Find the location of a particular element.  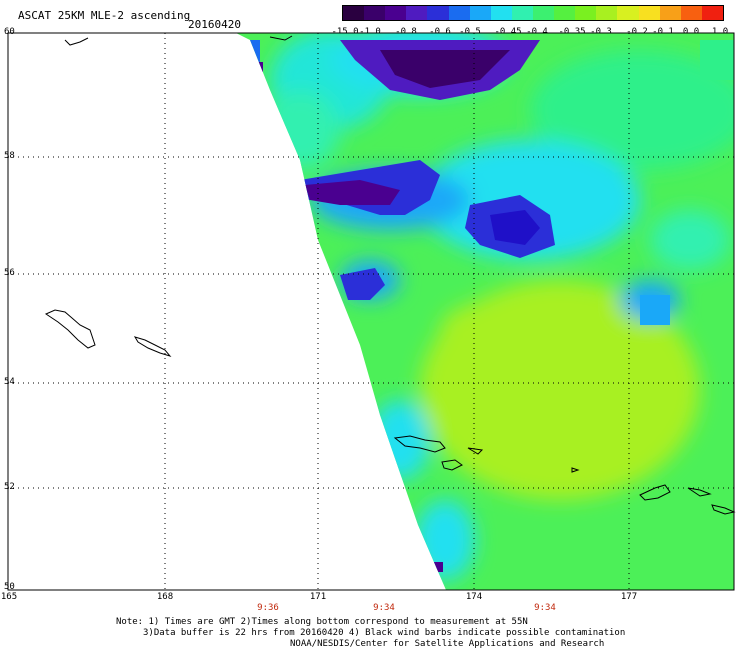

lat-label: 54 is located at coordinates (9, 382).